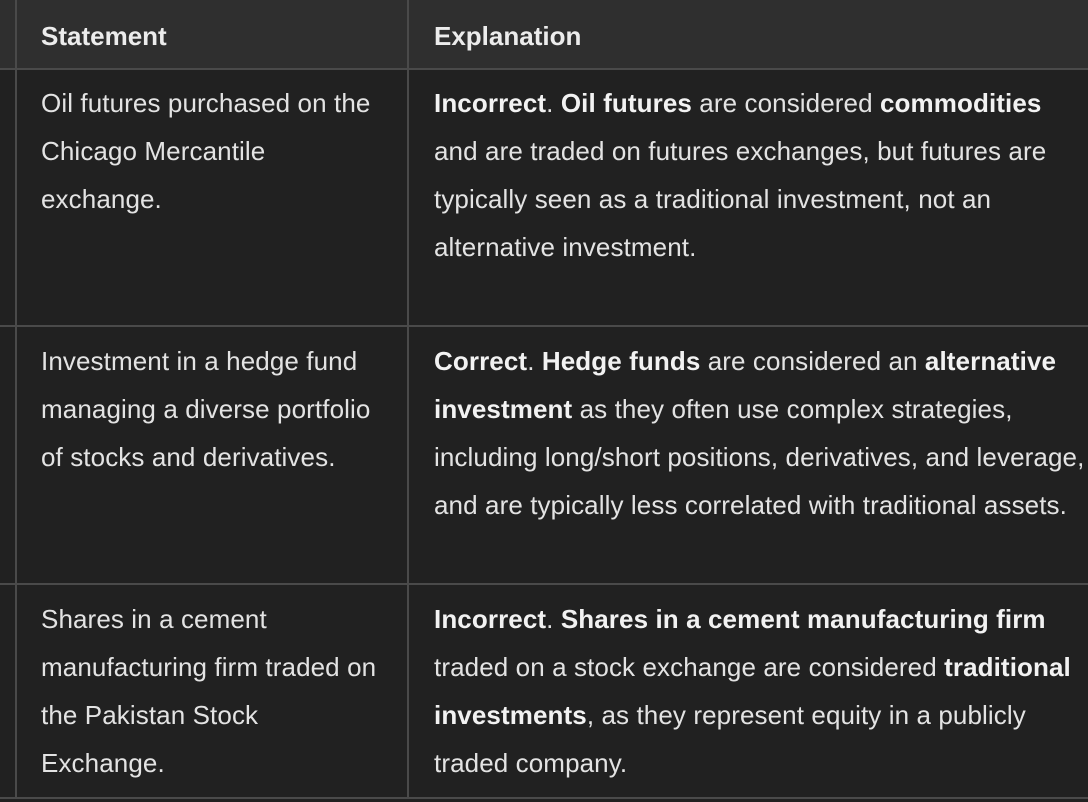  Describe the element at coordinates (16, 398) in the screenshot. I see `table-left-border` at that location.